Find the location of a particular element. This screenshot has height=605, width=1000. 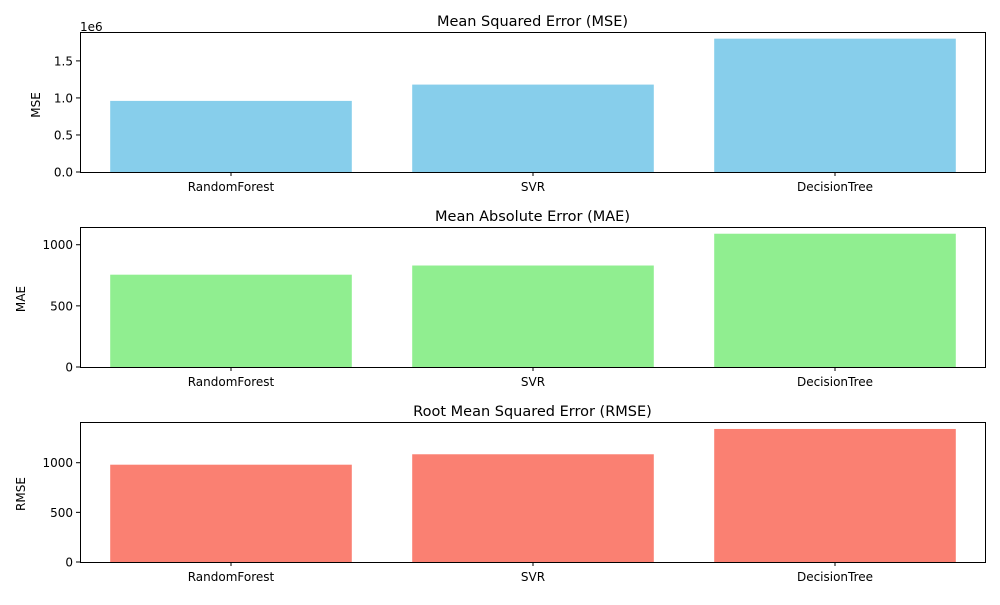

mse-x-tick-label: DecisionTree is located at coordinates (835, 187).